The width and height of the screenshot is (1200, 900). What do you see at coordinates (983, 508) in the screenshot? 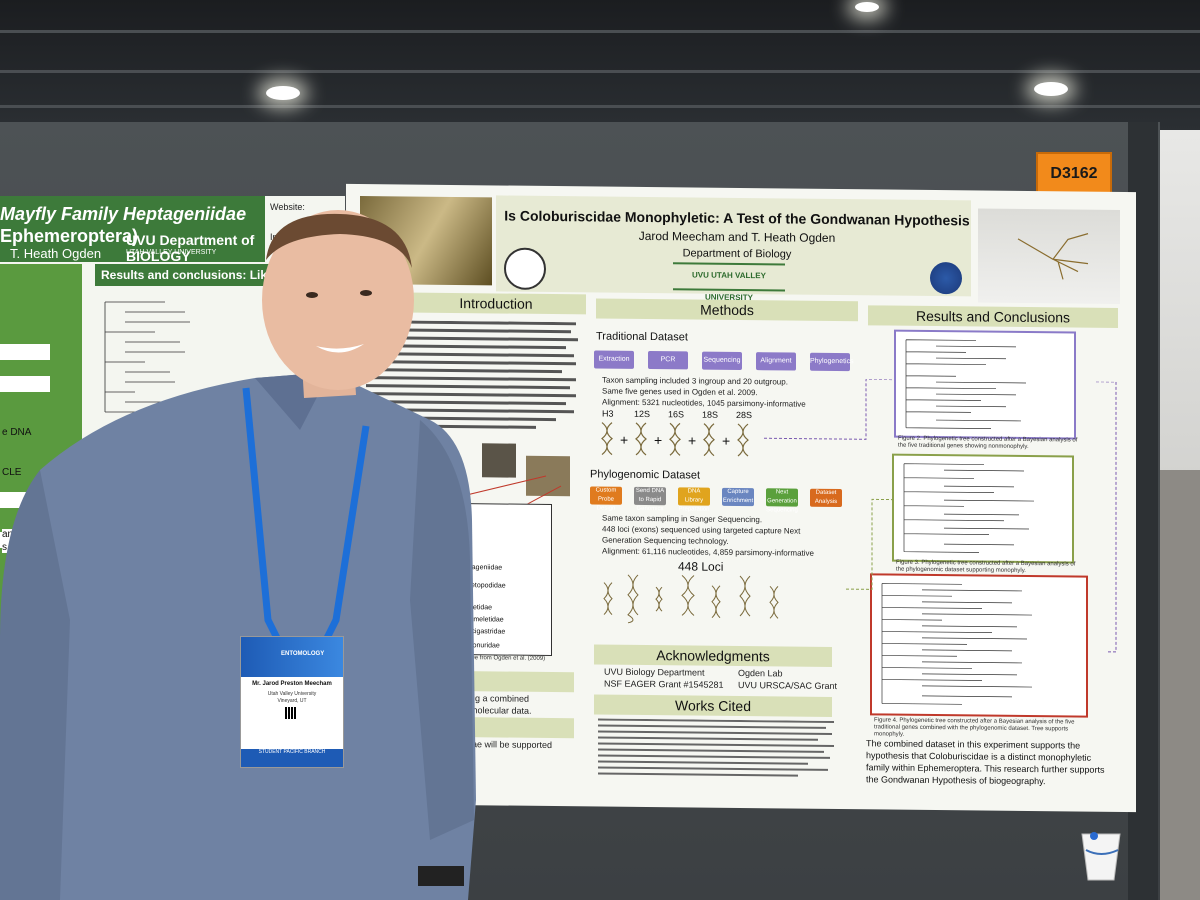
I see `phylogenomic-tree-figure` at bounding box center [983, 508].